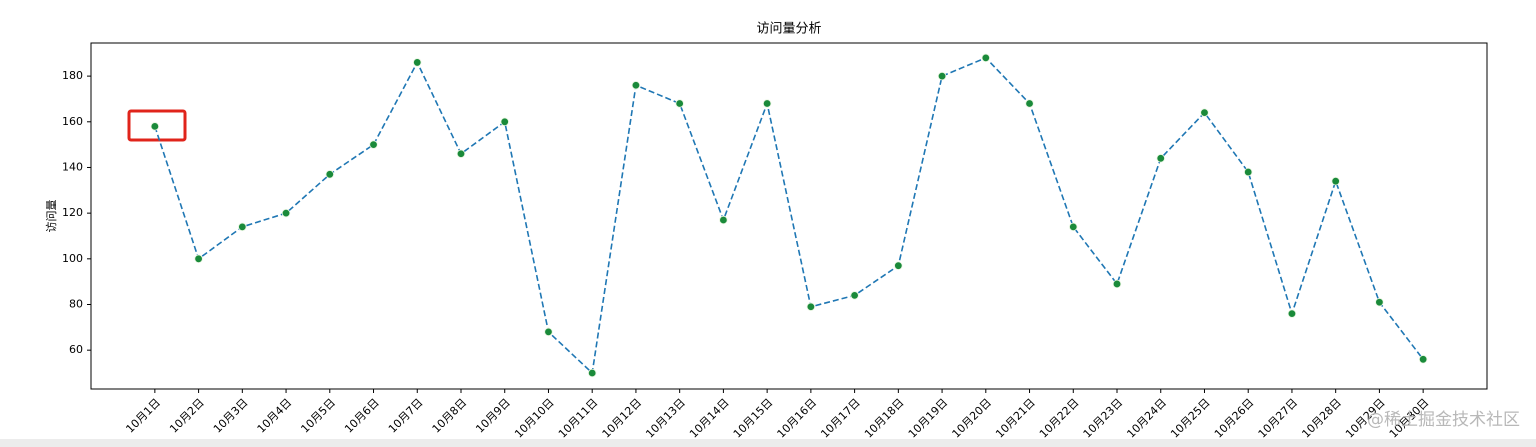  Describe the element at coordinates (51, 216) in the screenshot. I see `y-axis-label: 访问量` at that location.